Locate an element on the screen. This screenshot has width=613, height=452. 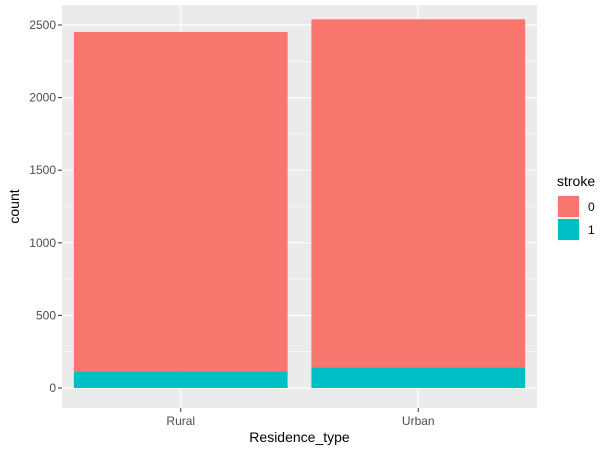
x-axis: Rural Urban is located at coordinates (300, 418).